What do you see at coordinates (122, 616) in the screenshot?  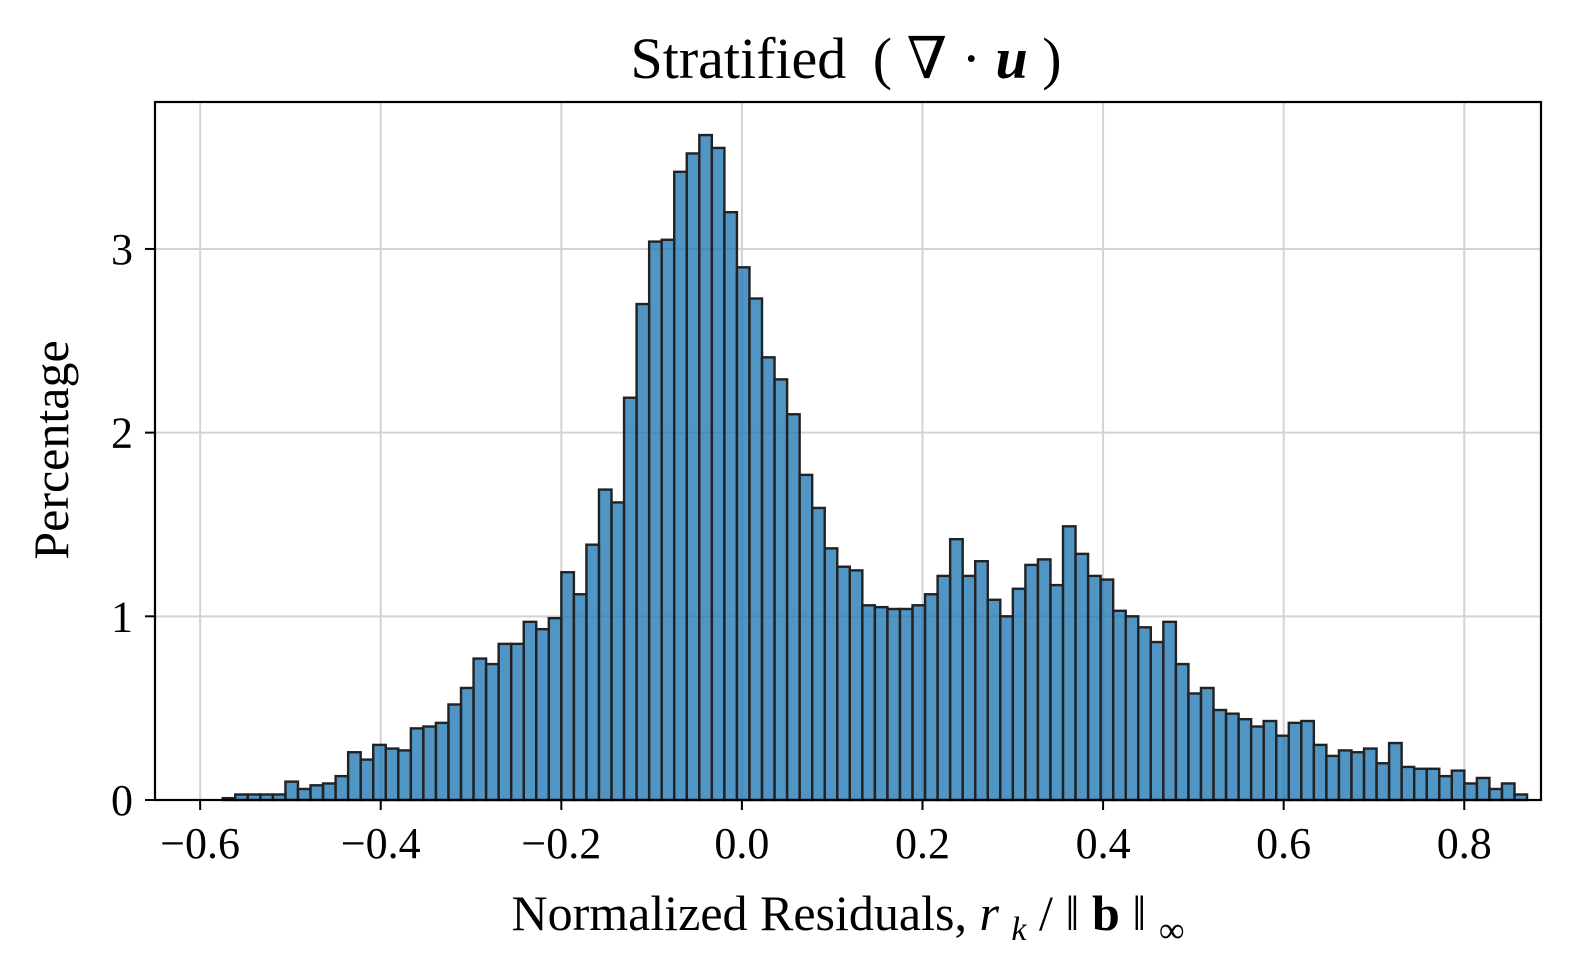 I see `y-tick-label: 1` at bounding box center [122, 616].